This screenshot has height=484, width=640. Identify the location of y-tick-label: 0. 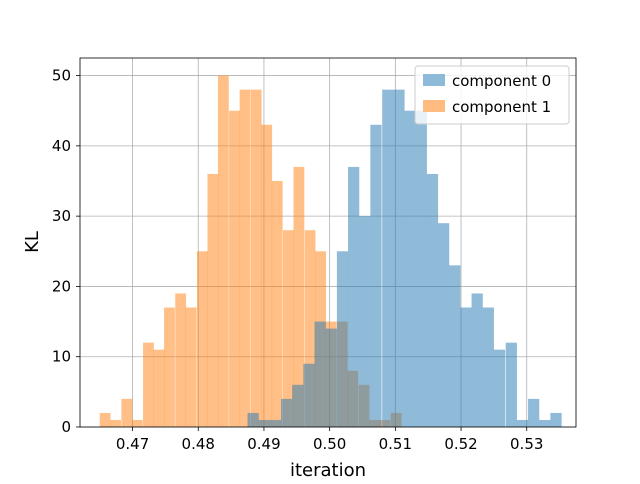
(66, 427).